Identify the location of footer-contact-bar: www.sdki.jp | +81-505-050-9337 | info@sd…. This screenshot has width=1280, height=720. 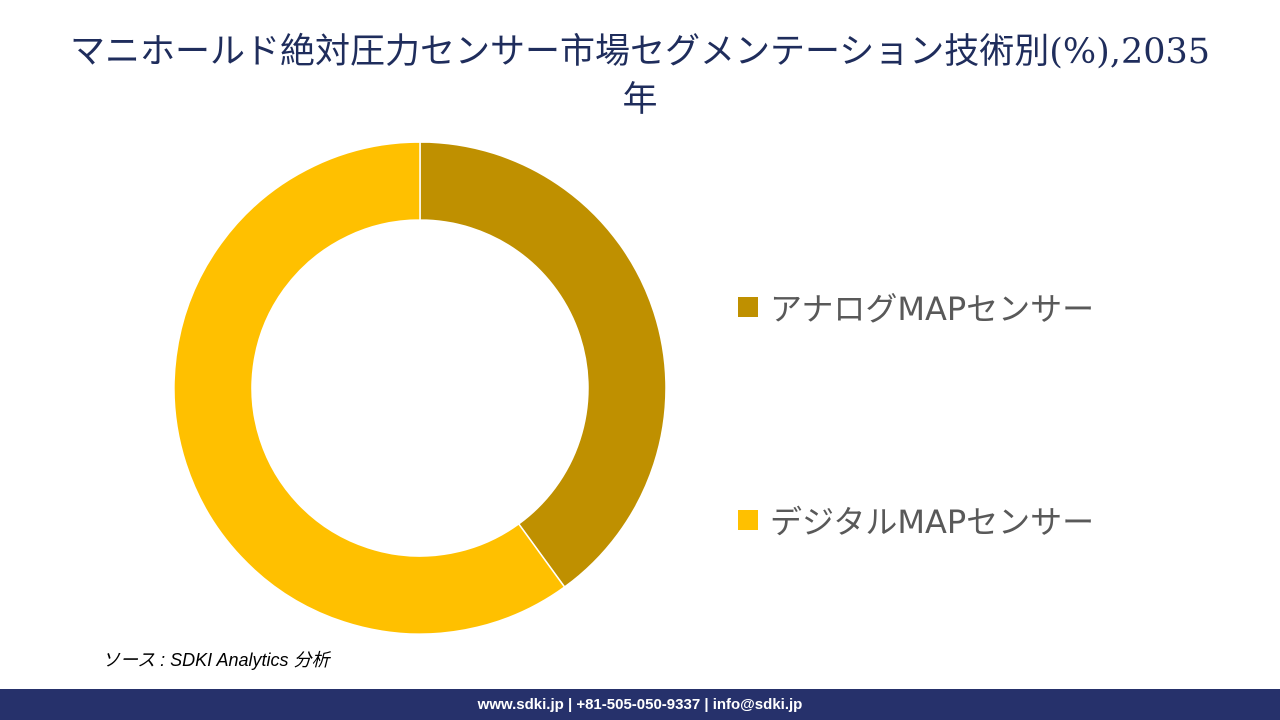
(640, 704).